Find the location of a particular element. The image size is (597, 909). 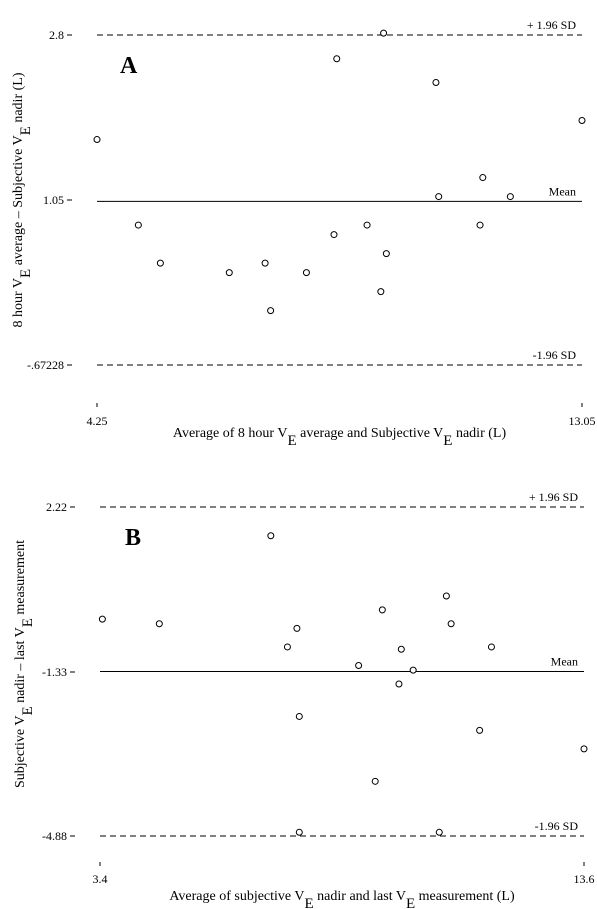

a-x-axis-label-subscript-1: E is located at coordinates (291, 441).